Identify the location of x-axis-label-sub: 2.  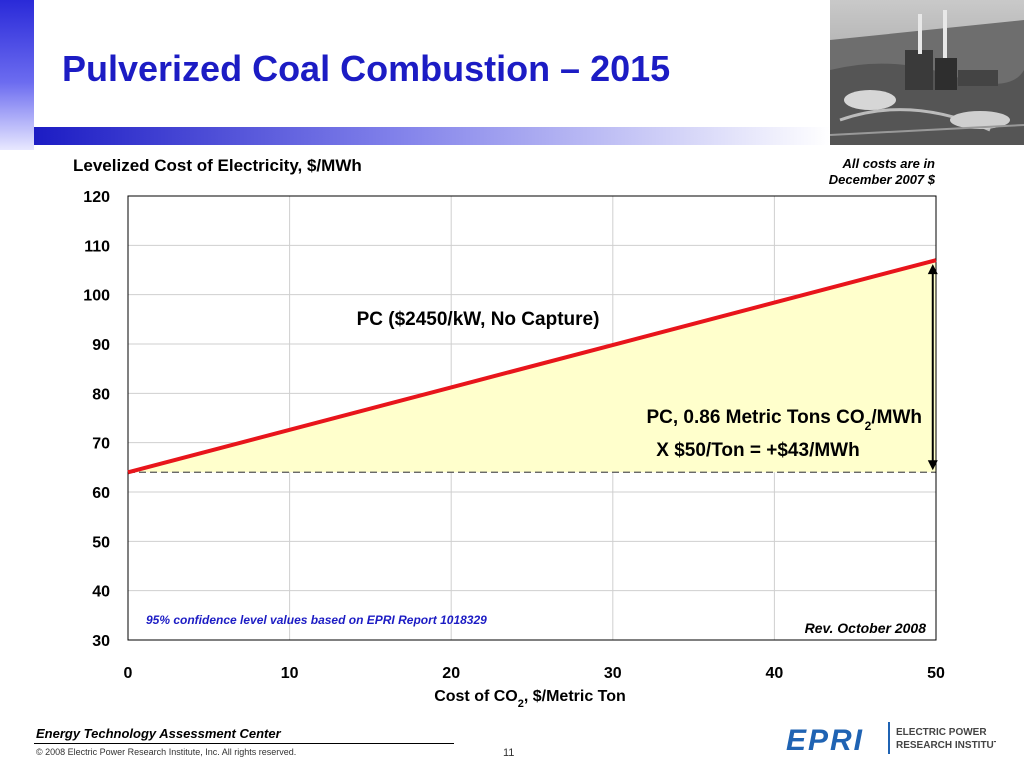
(521, 704).